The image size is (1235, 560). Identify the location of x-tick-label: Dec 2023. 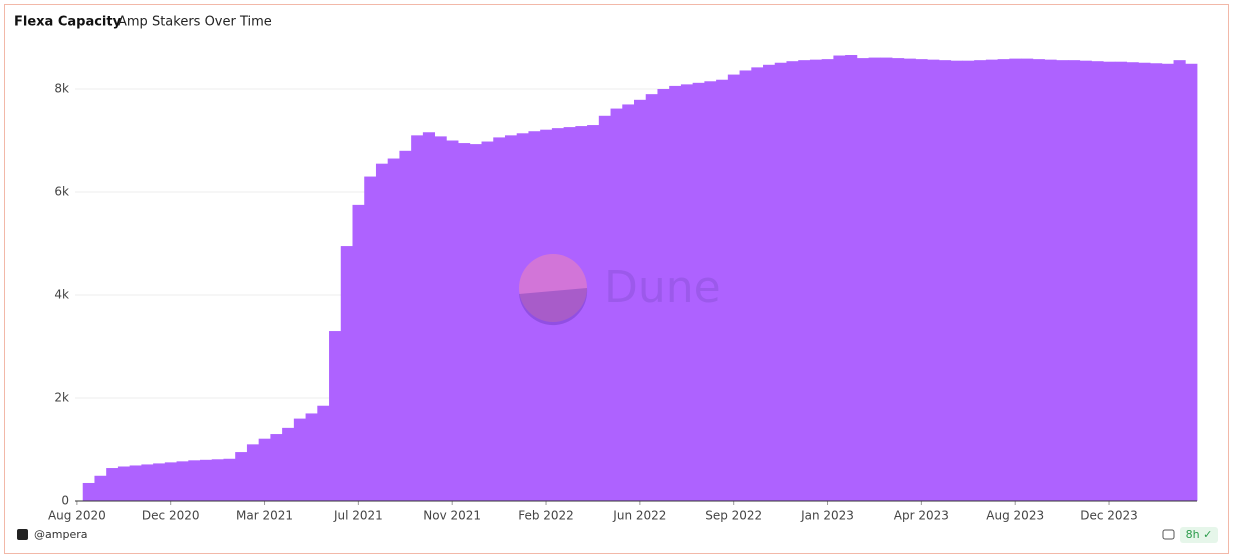
(1109, 516).